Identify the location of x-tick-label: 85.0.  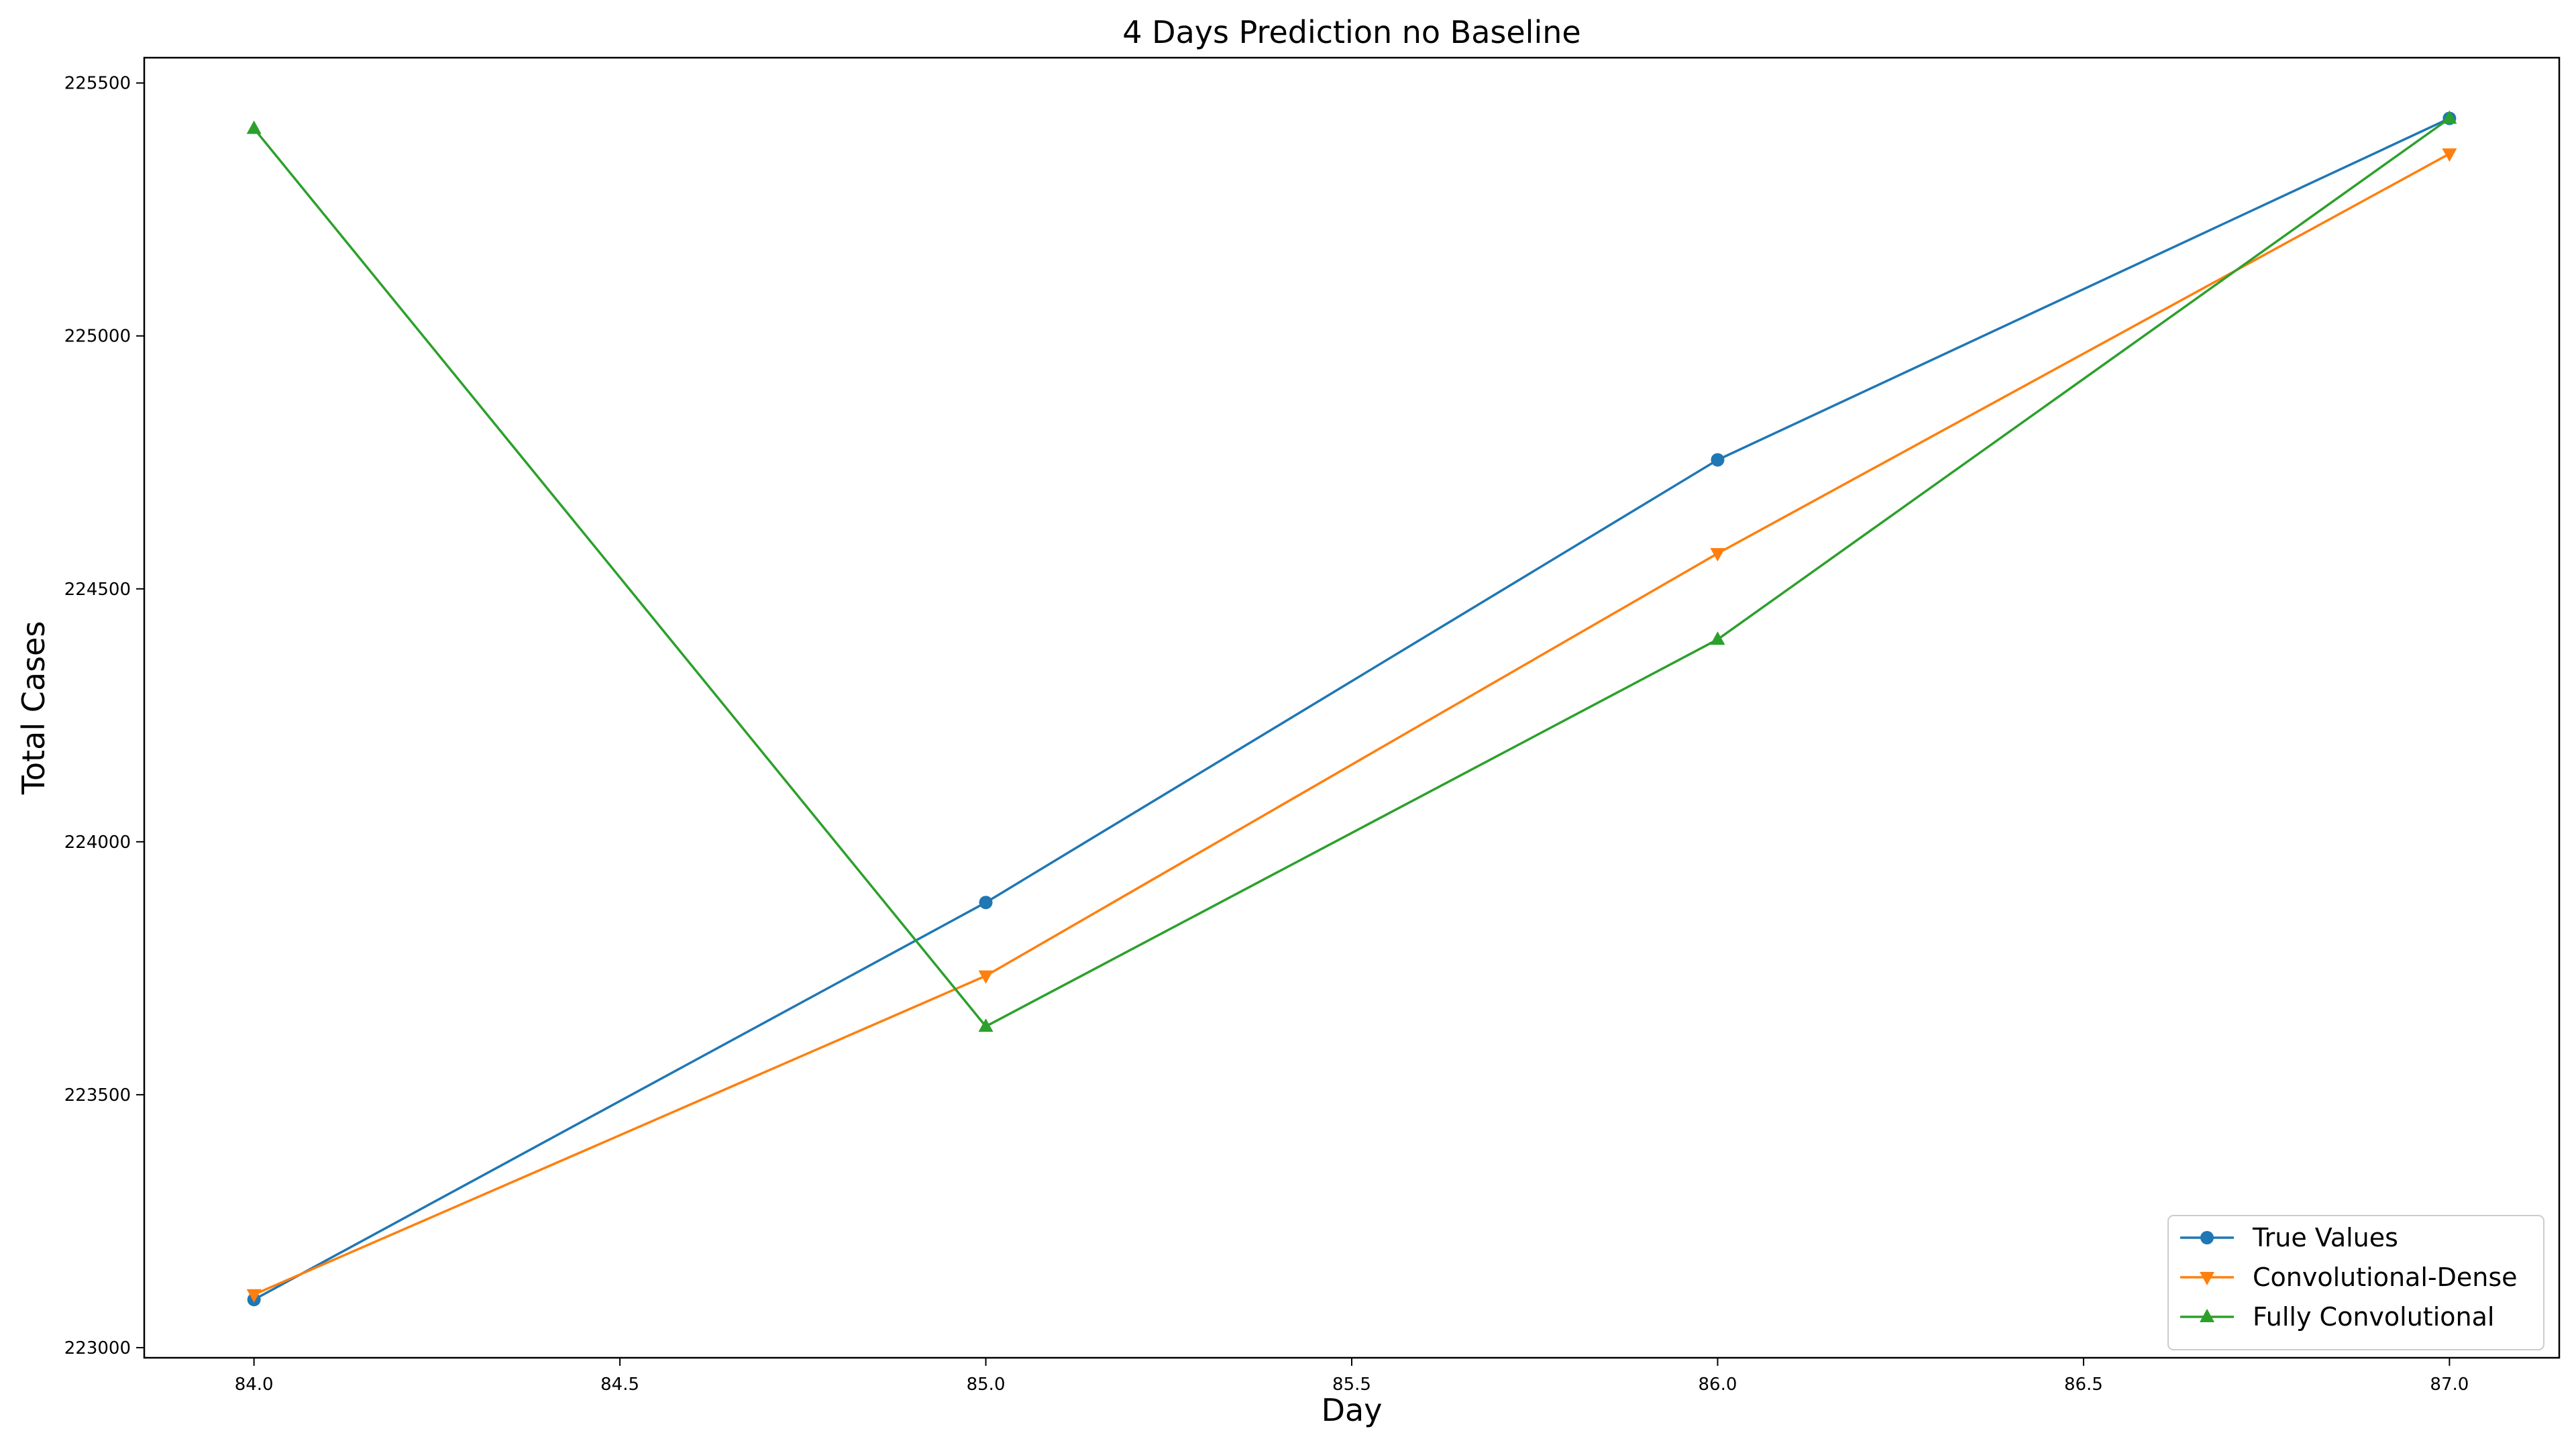
(986, 1385).